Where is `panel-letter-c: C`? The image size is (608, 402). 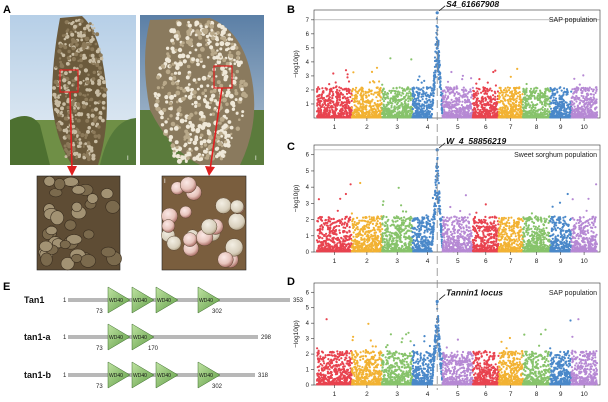
panel-letter-c: C is located at coordinates (291, 147).